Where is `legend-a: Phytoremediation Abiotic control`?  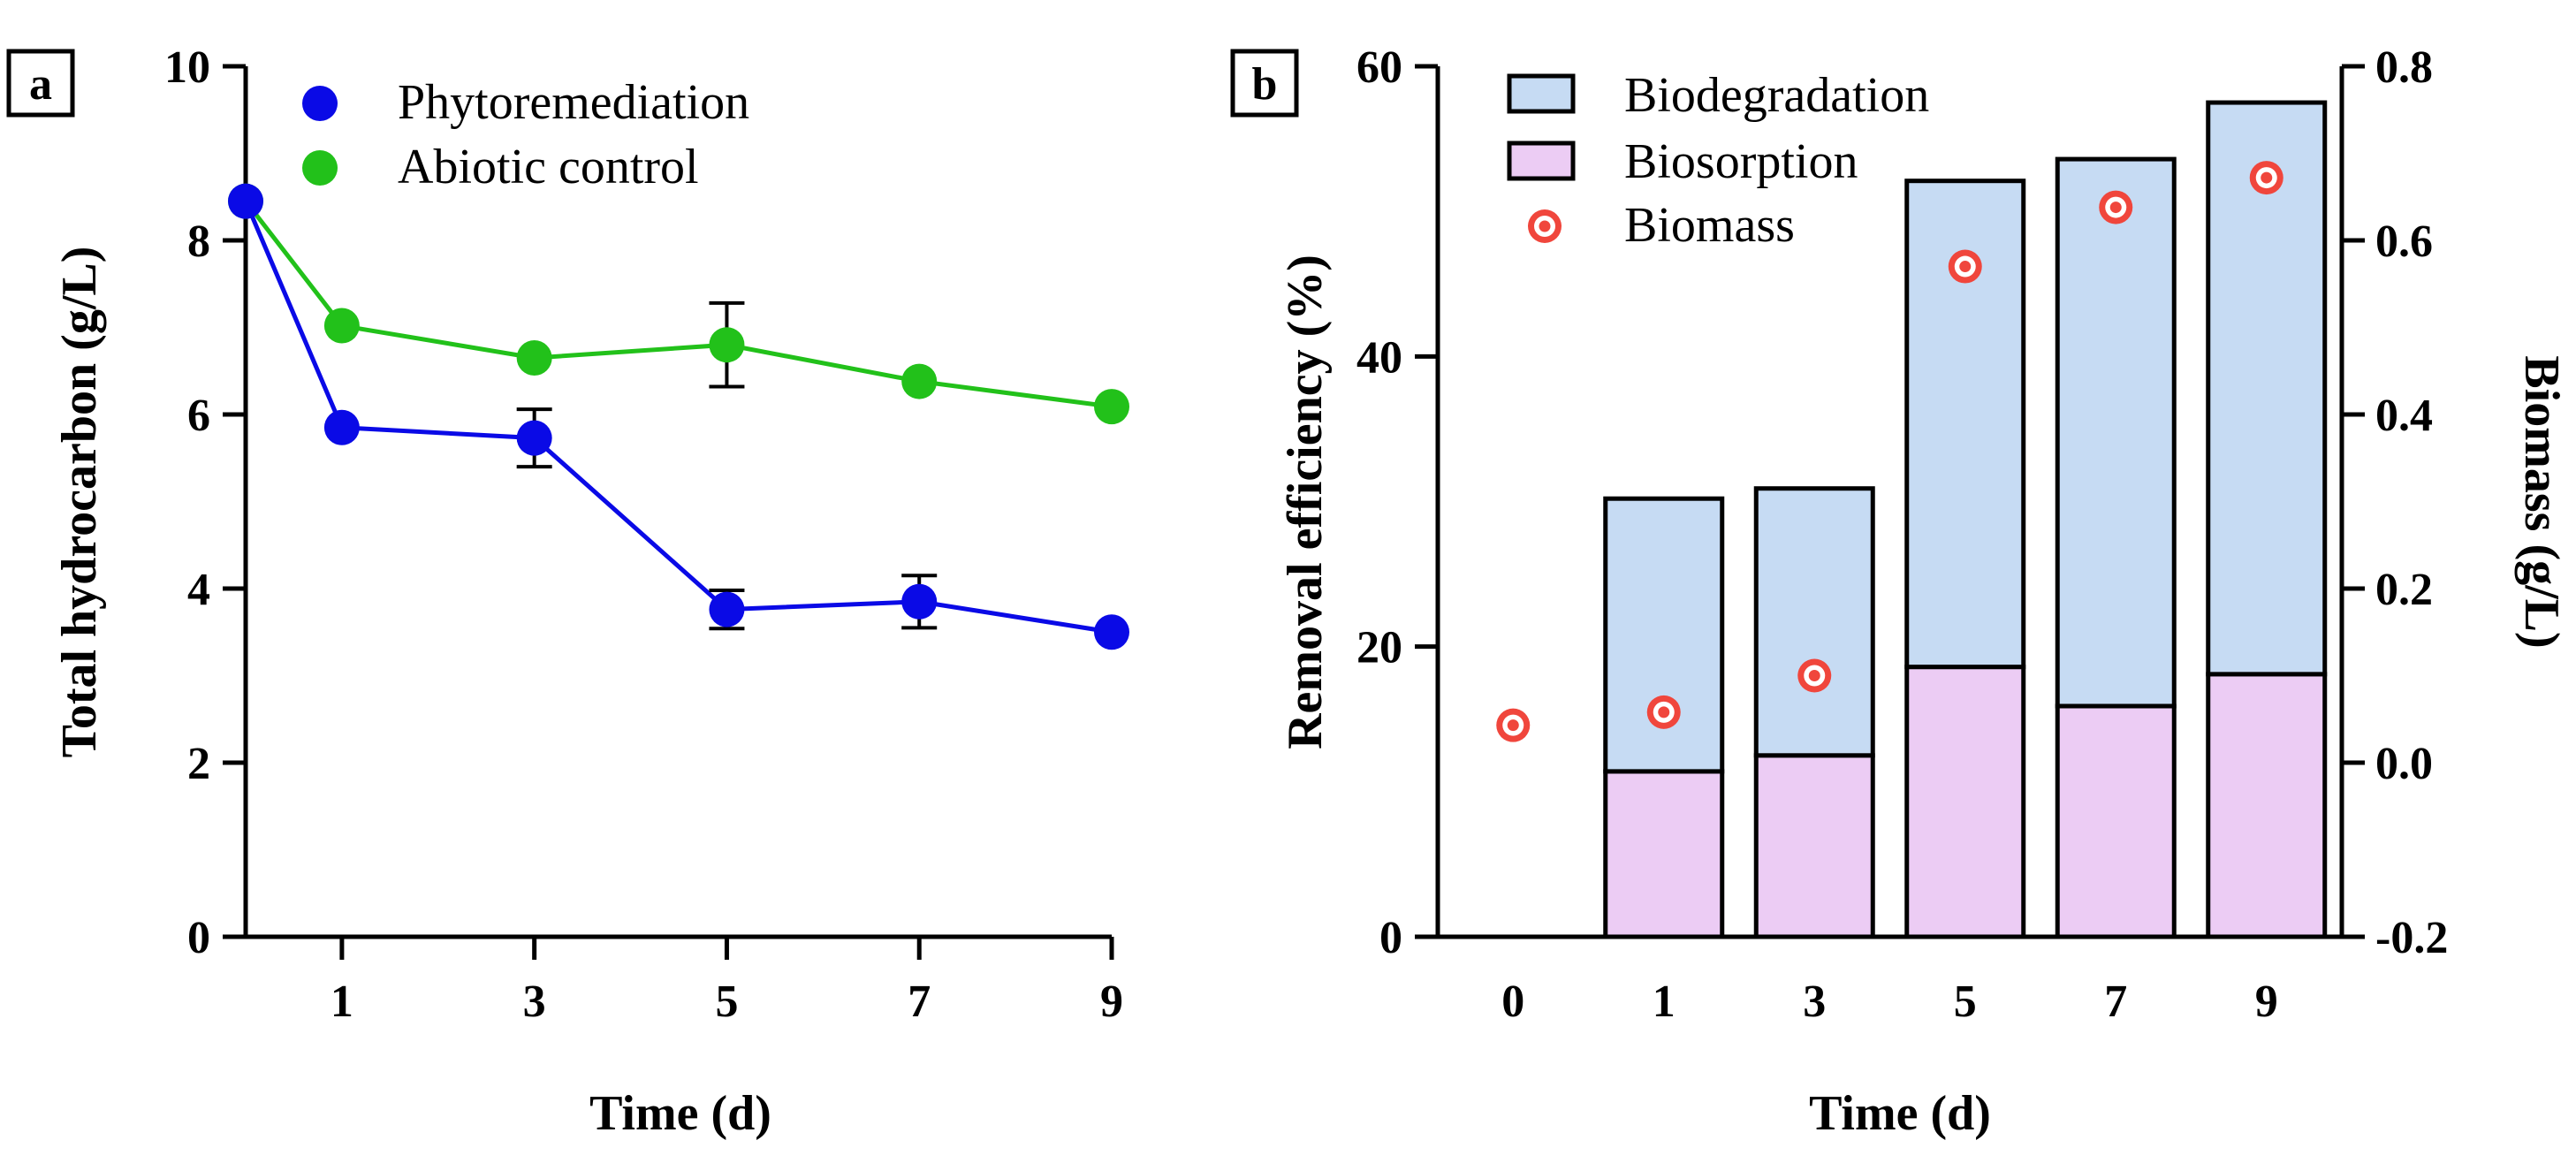
legend-a: Phytoremediation Abiotic control is located at coordinates (525, 134).